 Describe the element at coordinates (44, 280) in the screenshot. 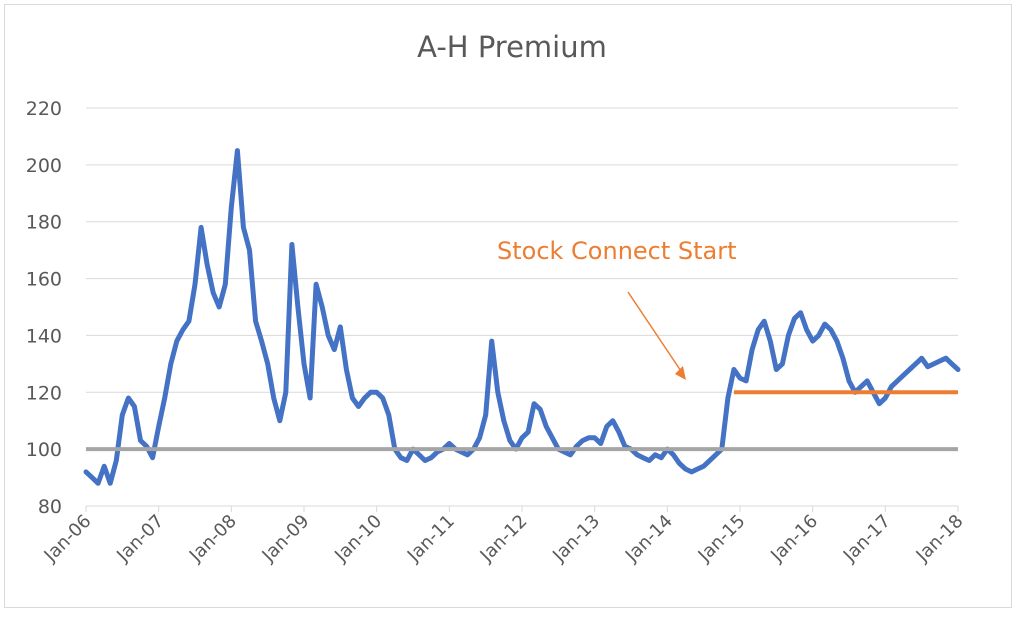

I see `y-tick-label: 160` at that location.